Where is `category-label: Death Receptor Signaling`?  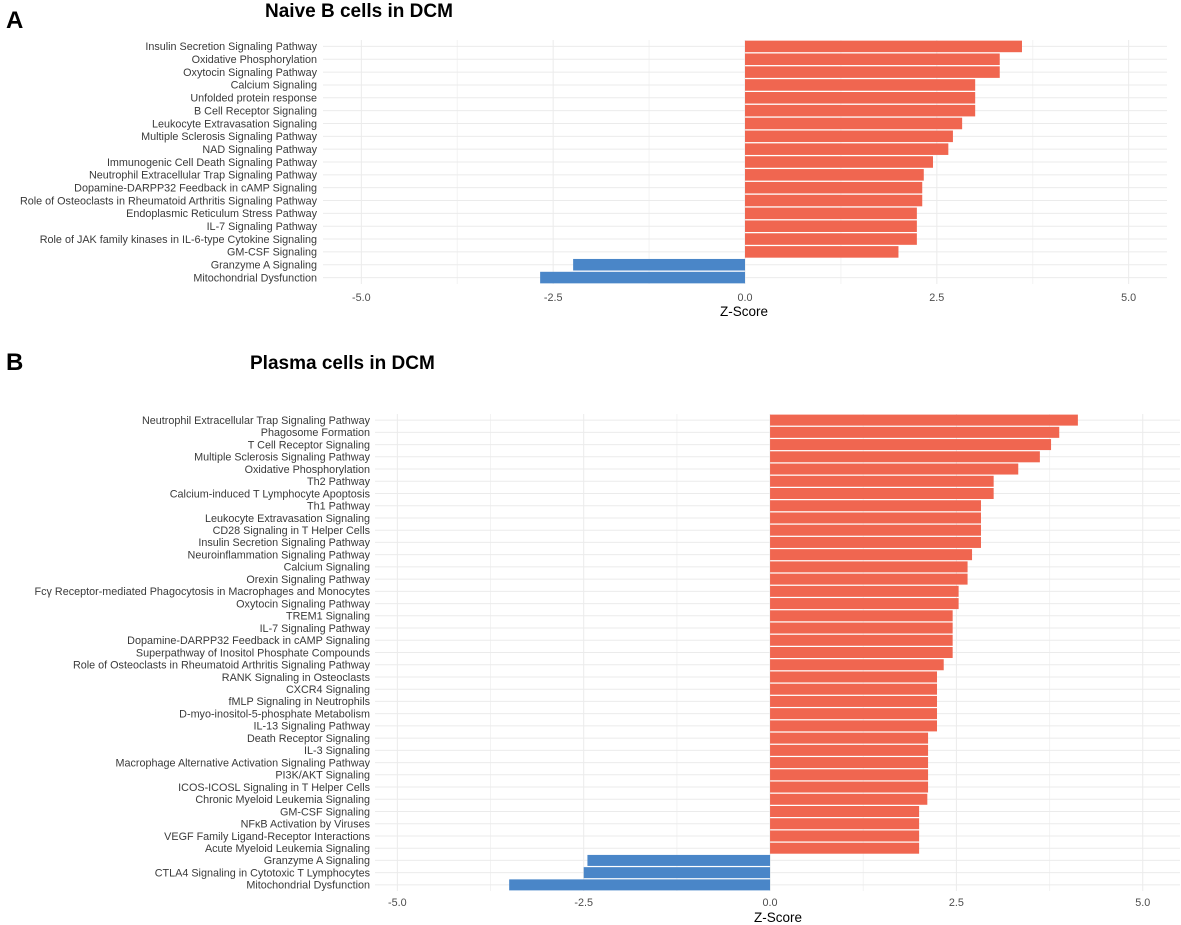
category-label: Death Receptor Signaling is located at coordinates (308, 739).